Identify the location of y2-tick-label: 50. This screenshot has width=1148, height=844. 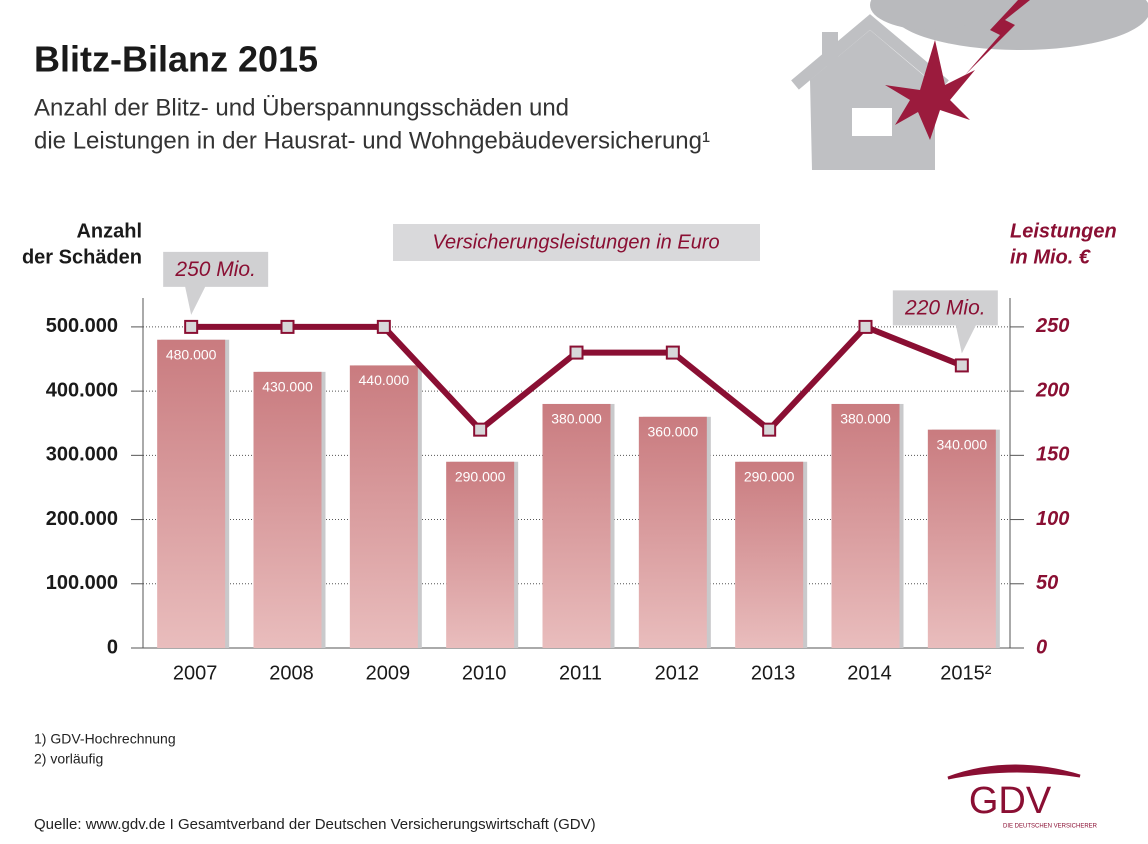
(1047, 583).